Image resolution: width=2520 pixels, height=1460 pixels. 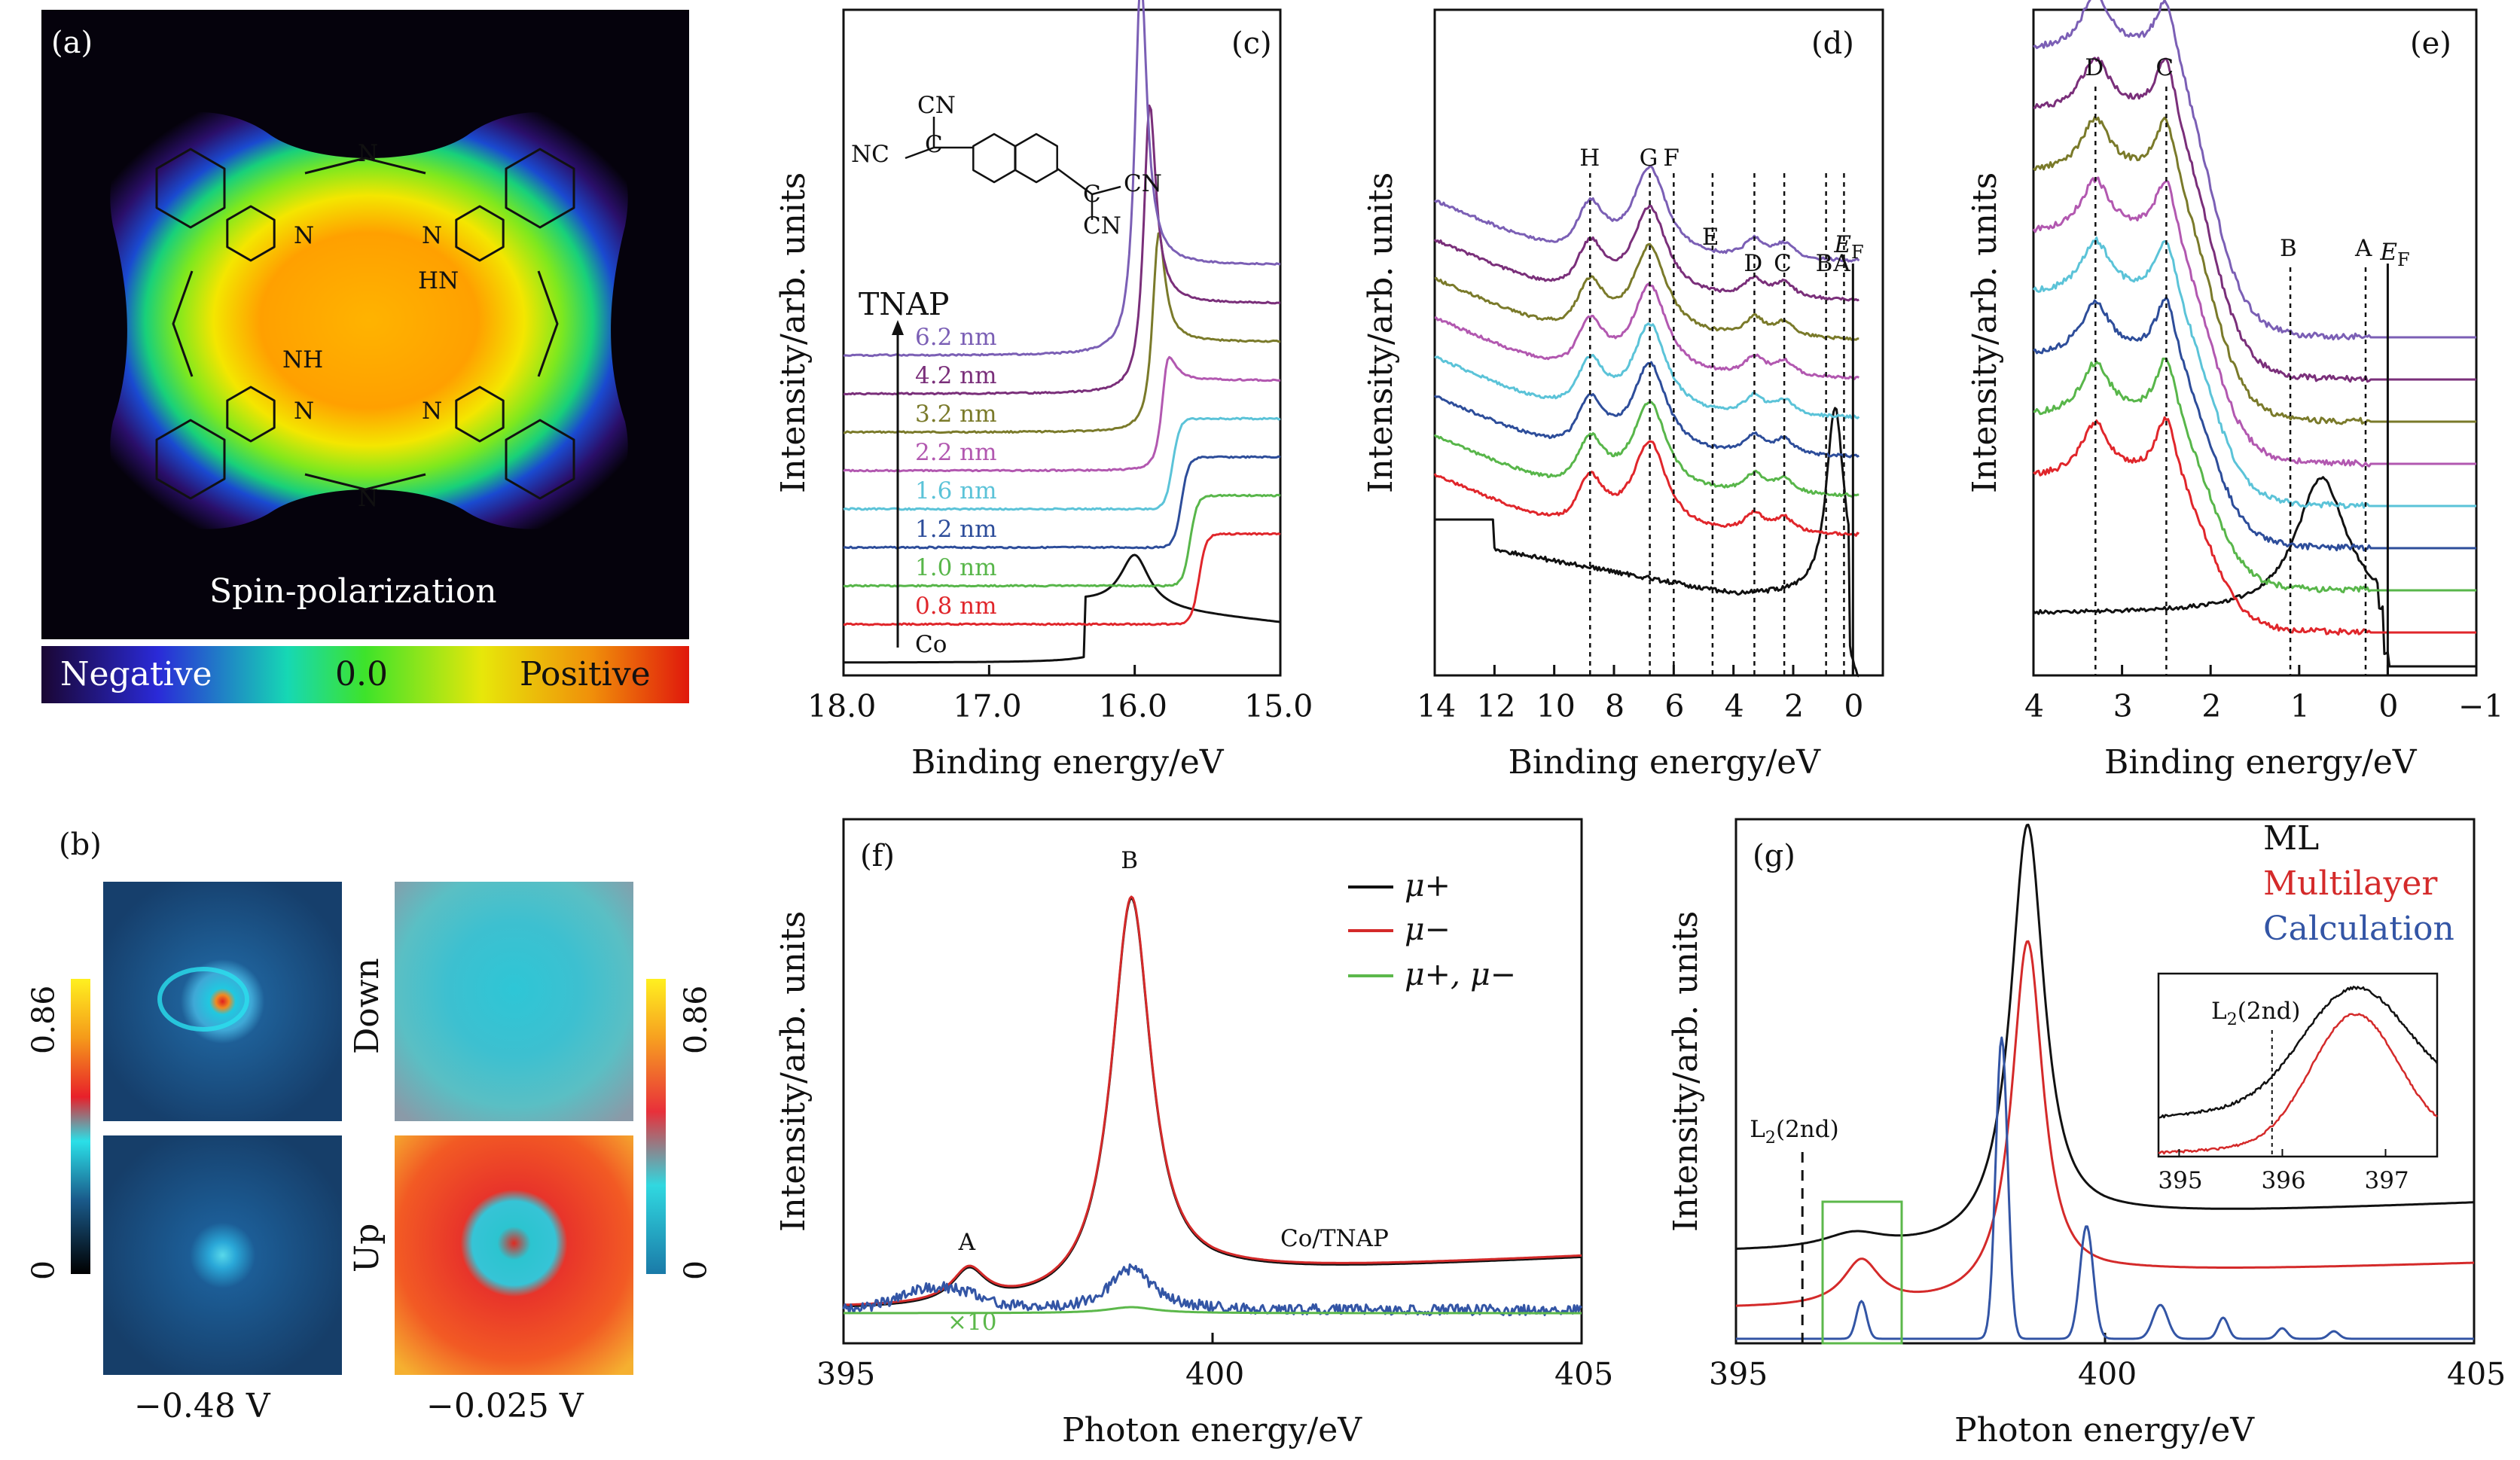 I want to click on panel-label: (f), so click(x=877, y=856).